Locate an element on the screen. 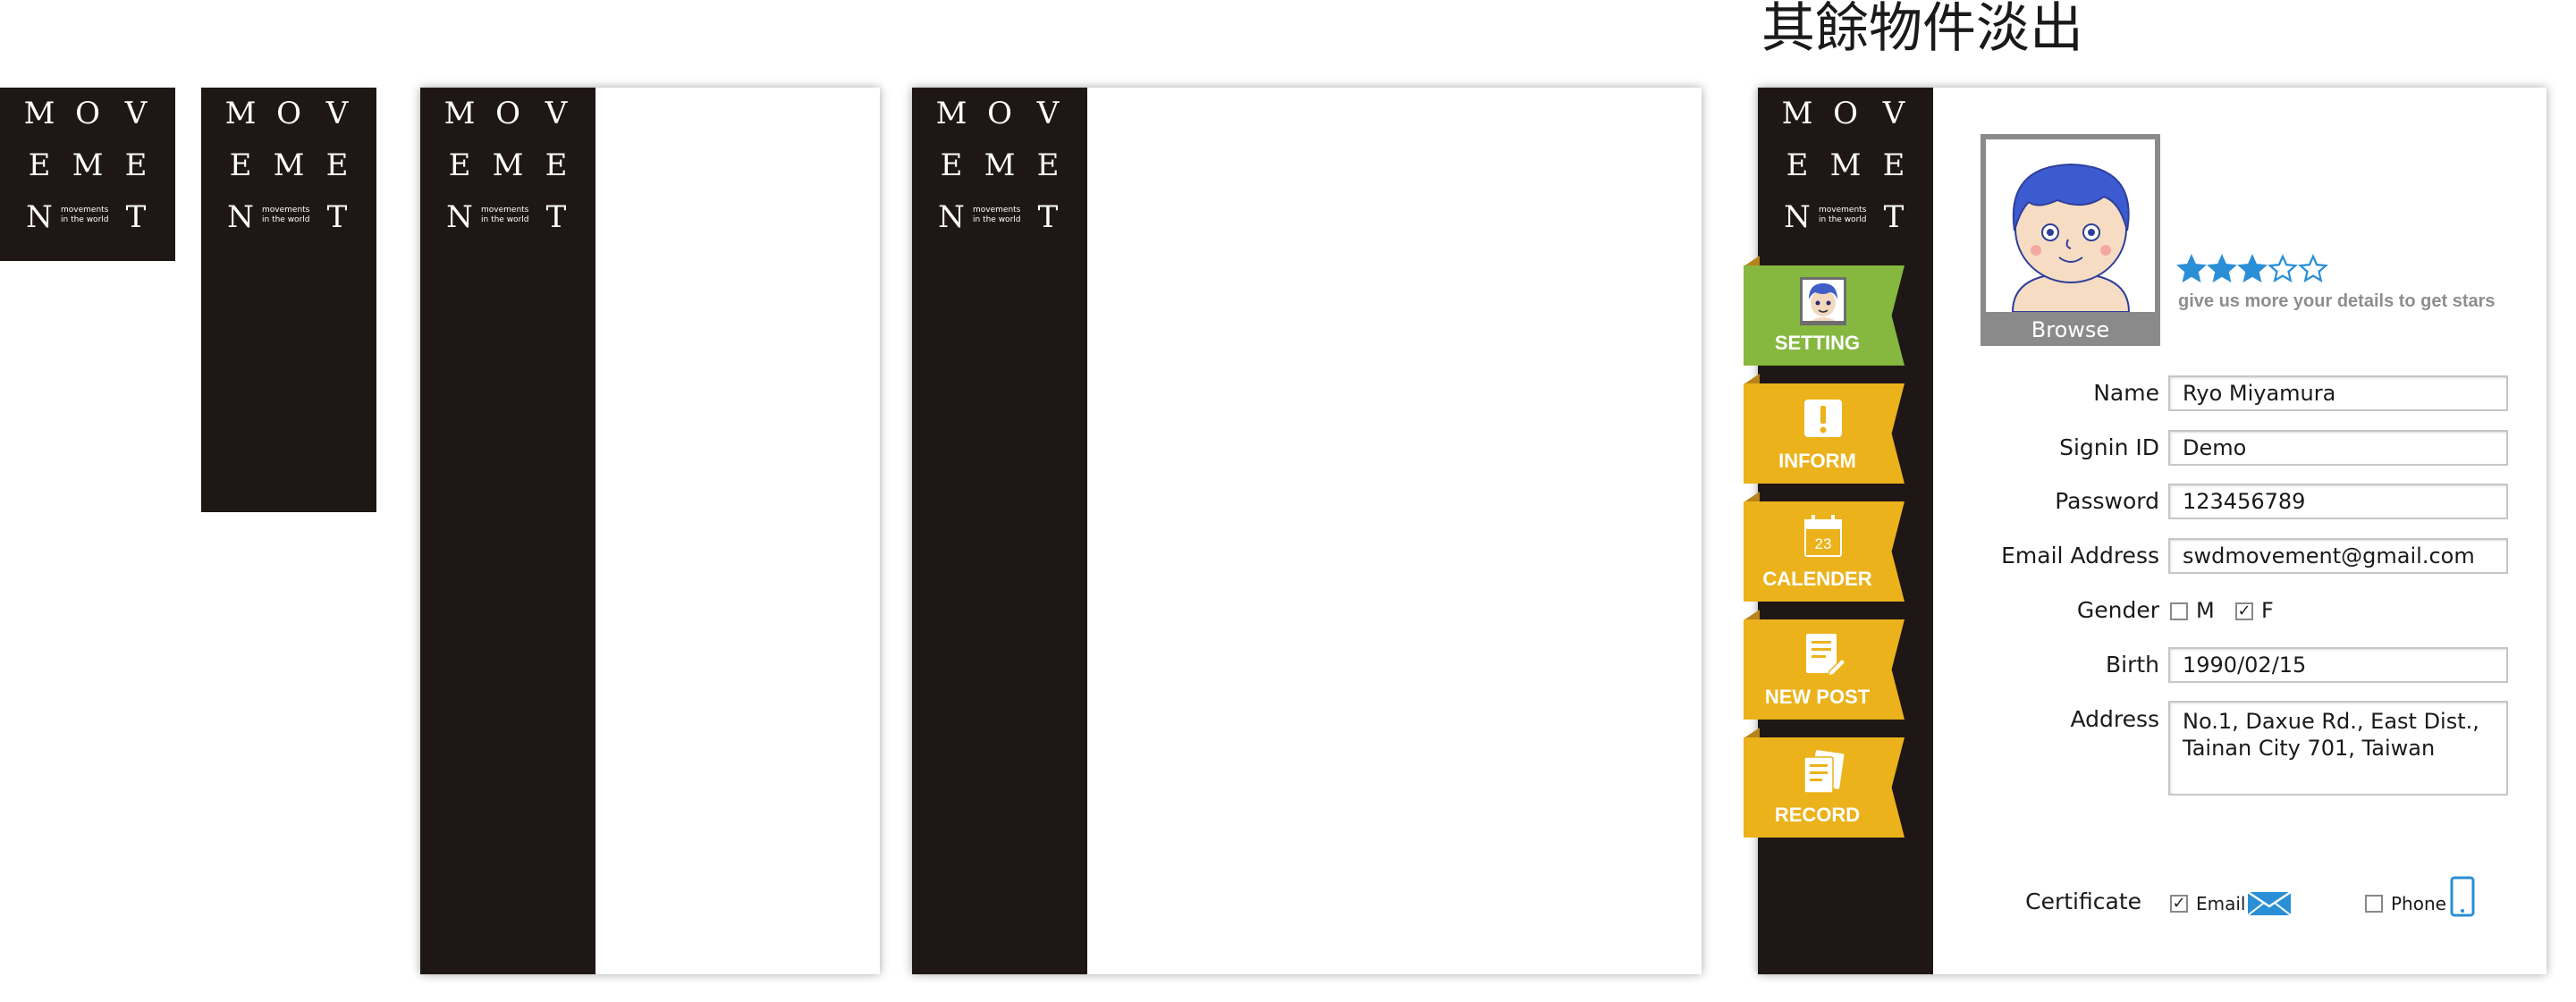  gender-m-label: M is located at coordinates (2205, 610).